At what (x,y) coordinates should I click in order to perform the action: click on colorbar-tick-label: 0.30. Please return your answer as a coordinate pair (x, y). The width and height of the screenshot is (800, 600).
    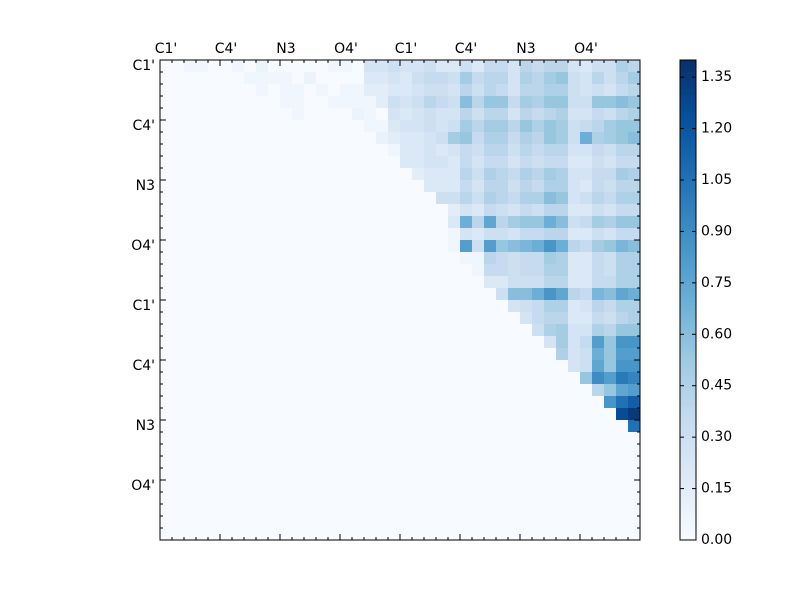
    Looking at the image, I should click on (716, 437).